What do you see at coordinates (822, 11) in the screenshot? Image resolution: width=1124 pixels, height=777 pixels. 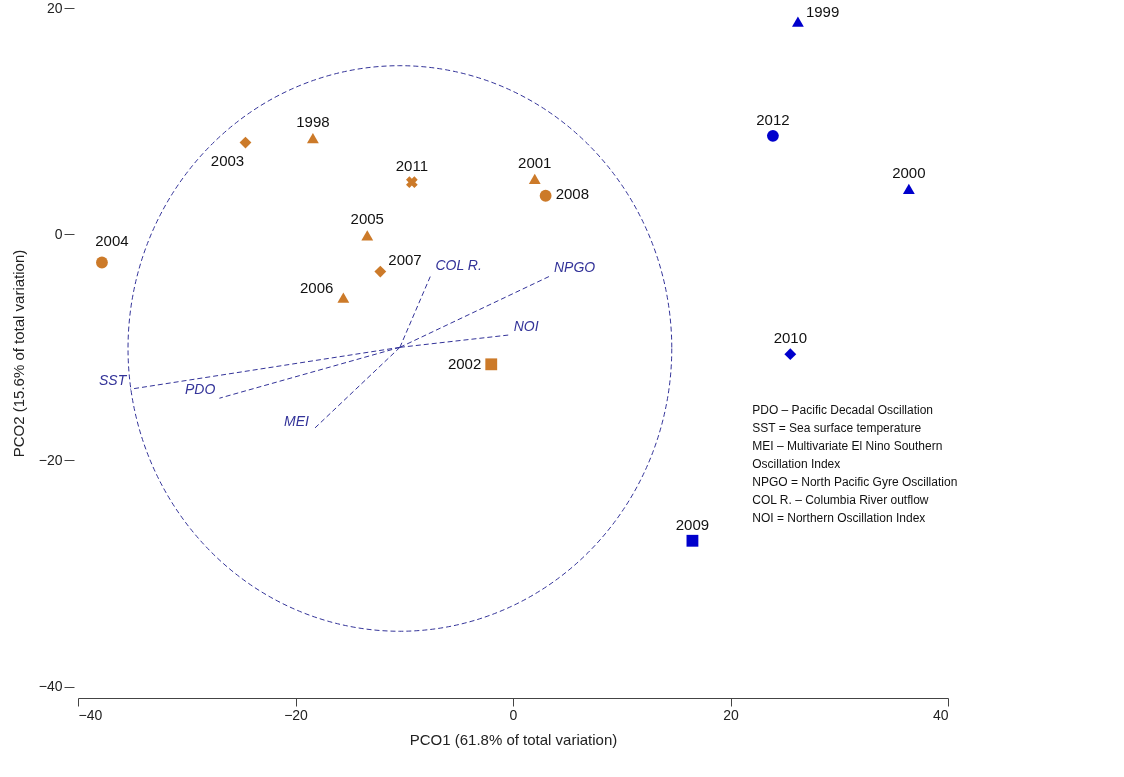 I see `series-label: 1999` at bounding box center [822, 11].